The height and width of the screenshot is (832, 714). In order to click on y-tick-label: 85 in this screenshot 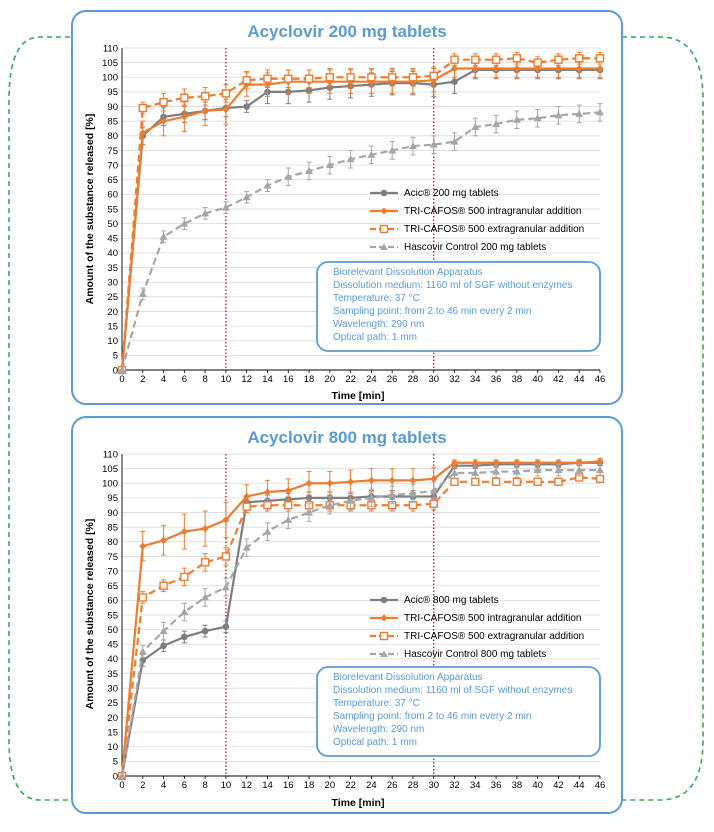, I will do `click(112, 527)`.